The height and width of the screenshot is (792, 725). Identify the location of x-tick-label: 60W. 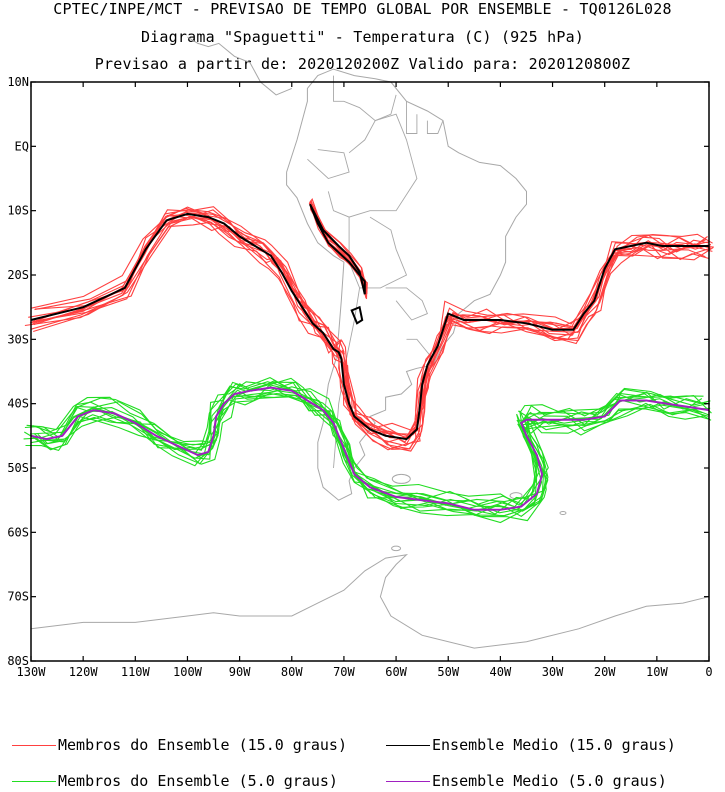
(396, 672).